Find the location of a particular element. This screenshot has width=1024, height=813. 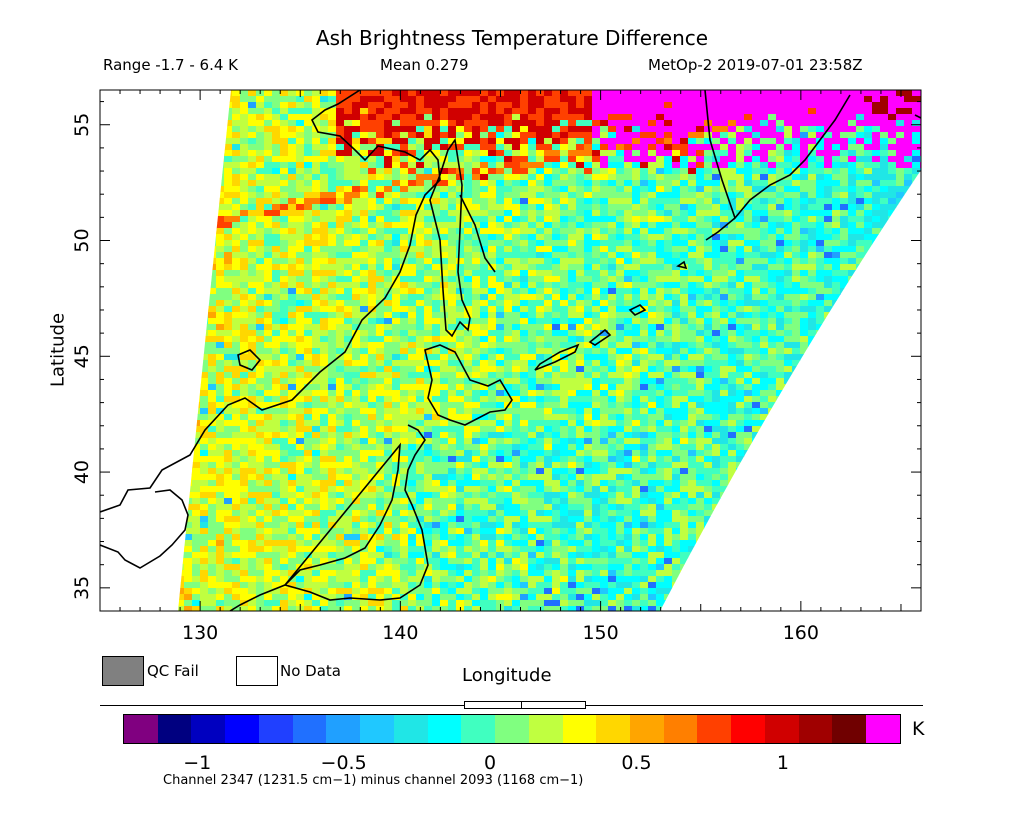

colorbar is located at coordinates (512, 729).